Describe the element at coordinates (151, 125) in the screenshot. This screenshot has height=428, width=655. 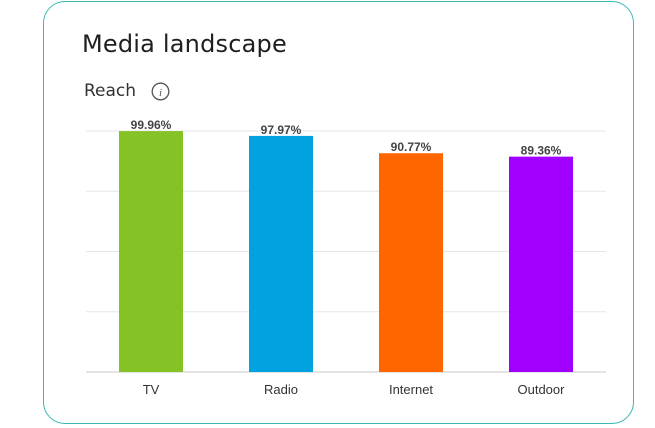
I see `data-label-tv: 99.96%` at that location.